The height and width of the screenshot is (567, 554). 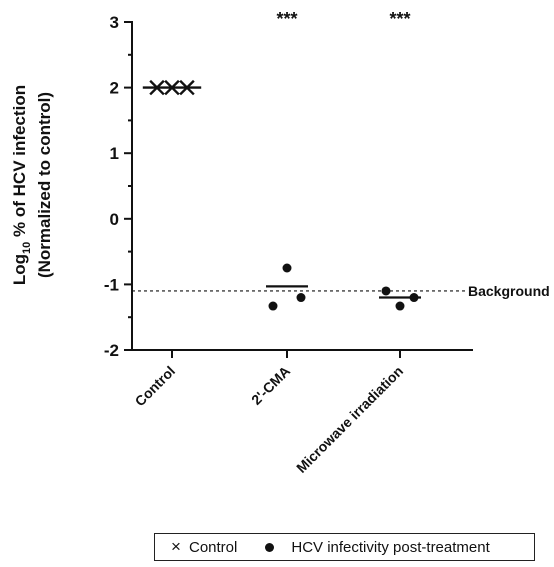 What do you see at coordinates (114, 88) in the screenshot?
I see `y-tick-label: 2` at bounding box center [114, 88].